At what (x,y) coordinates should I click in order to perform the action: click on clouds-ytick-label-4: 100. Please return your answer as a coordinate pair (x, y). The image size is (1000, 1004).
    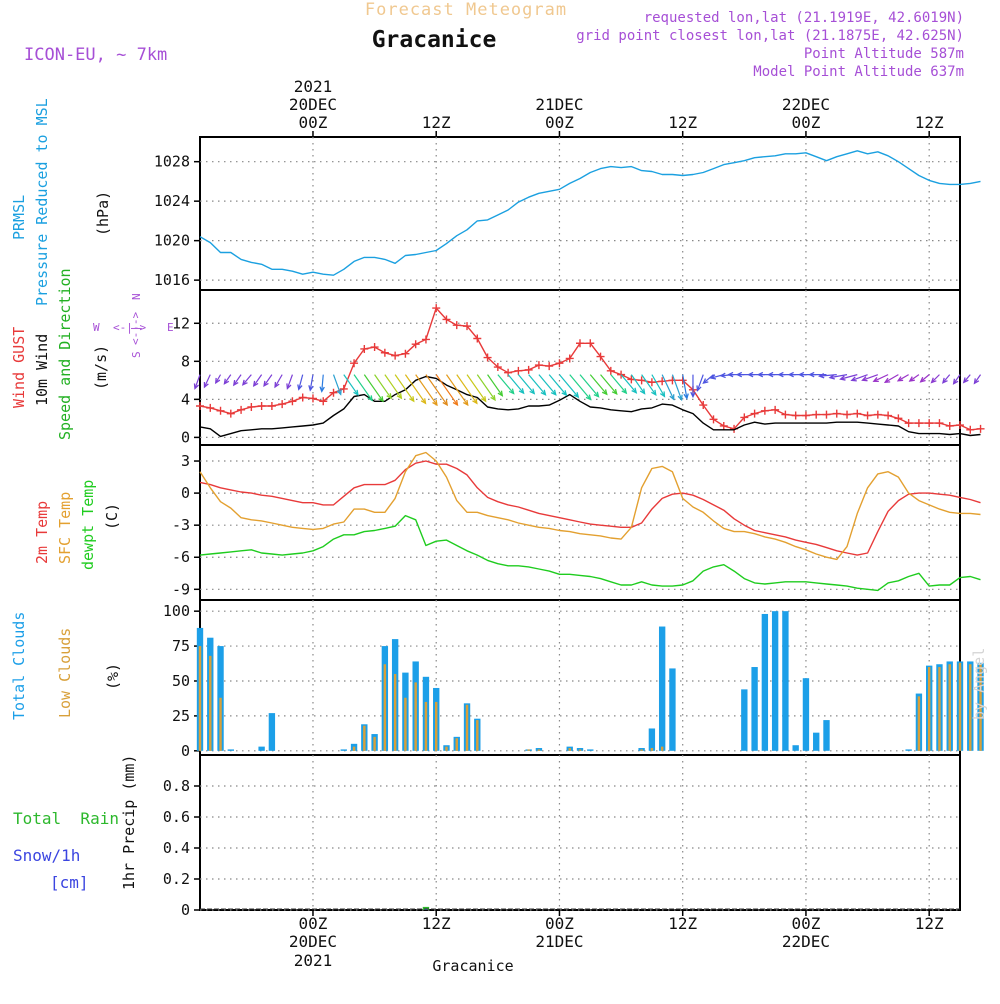
    Looking at the image, I should click on (176, 611).